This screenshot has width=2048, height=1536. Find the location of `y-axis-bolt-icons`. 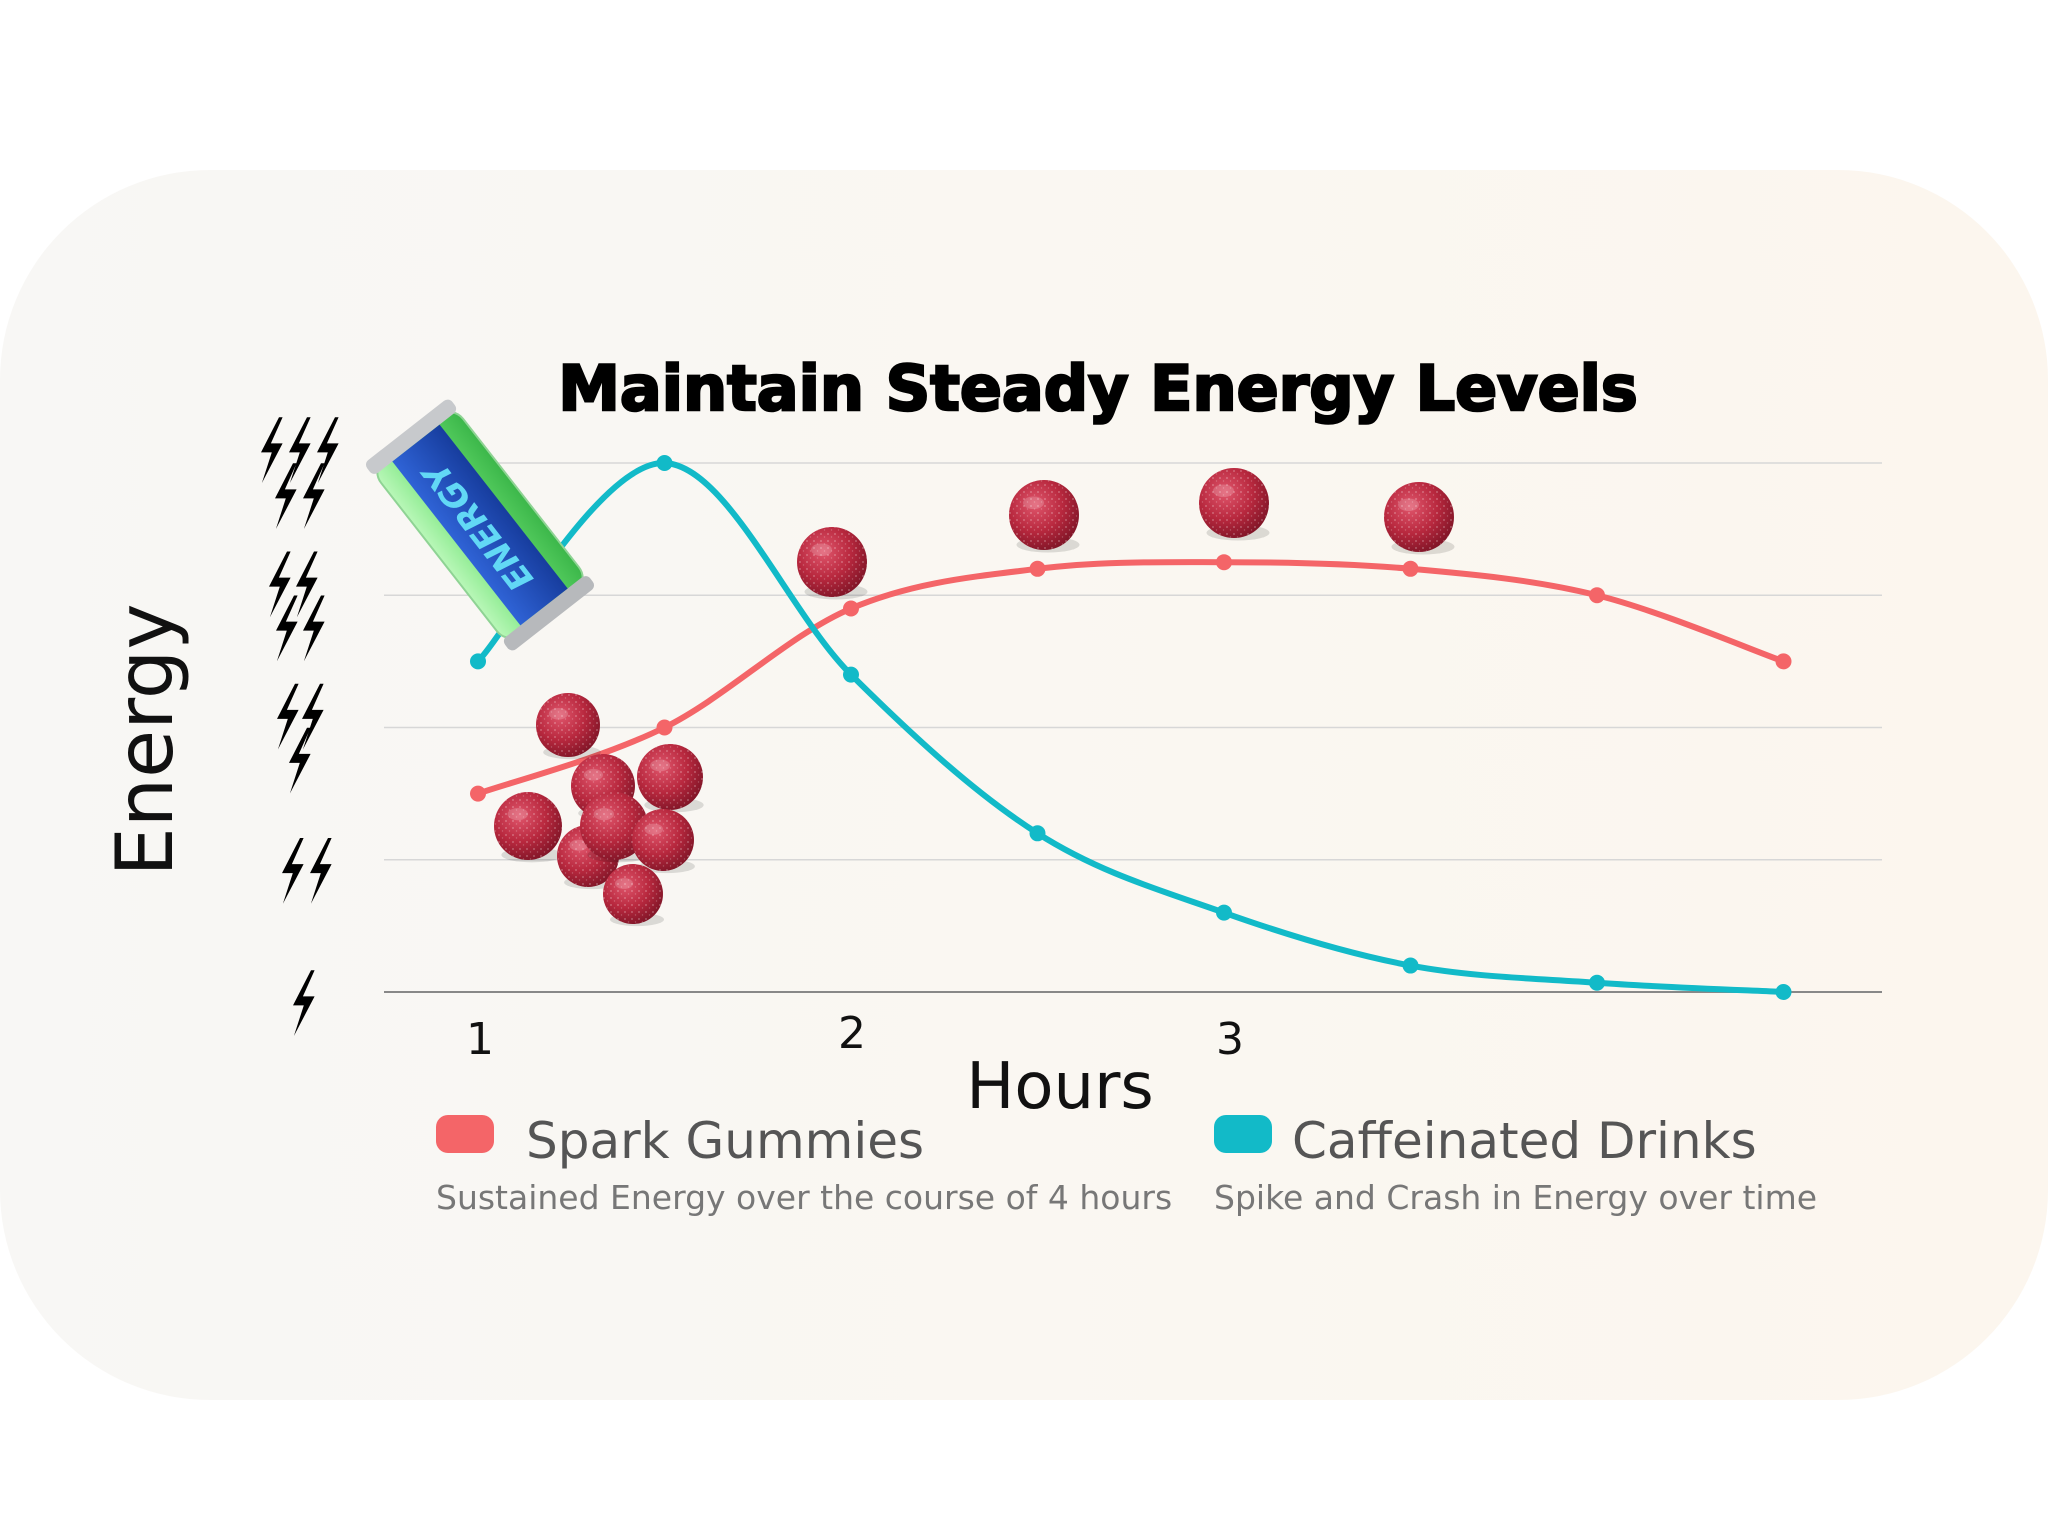

y-axis-bolt-icons is located at coordinates (300, 726).